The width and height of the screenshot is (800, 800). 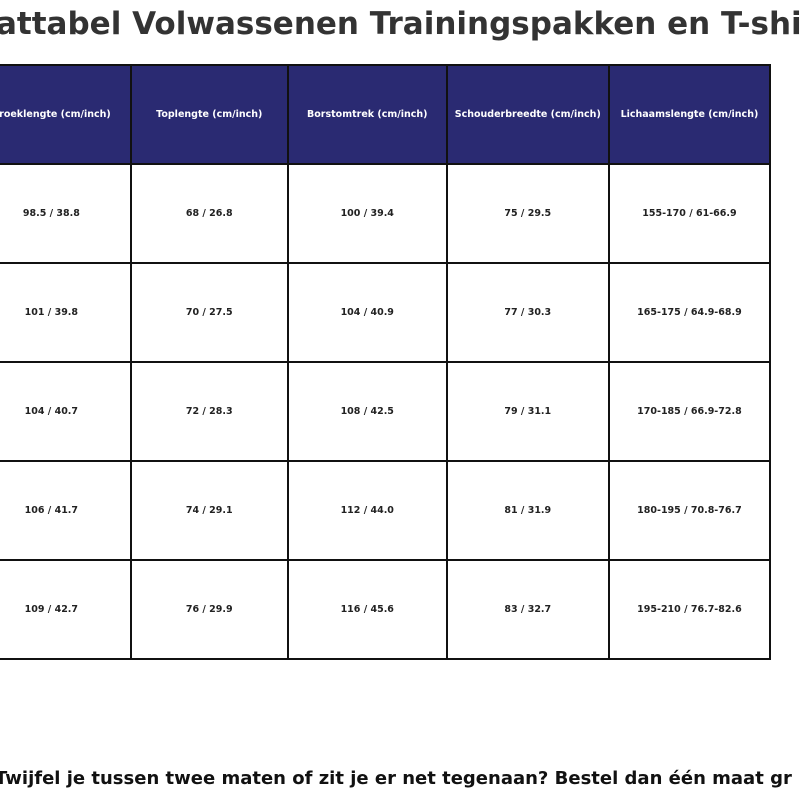 I want to click on table-cell: 108 / 42.5, so click(x=367, y=411).